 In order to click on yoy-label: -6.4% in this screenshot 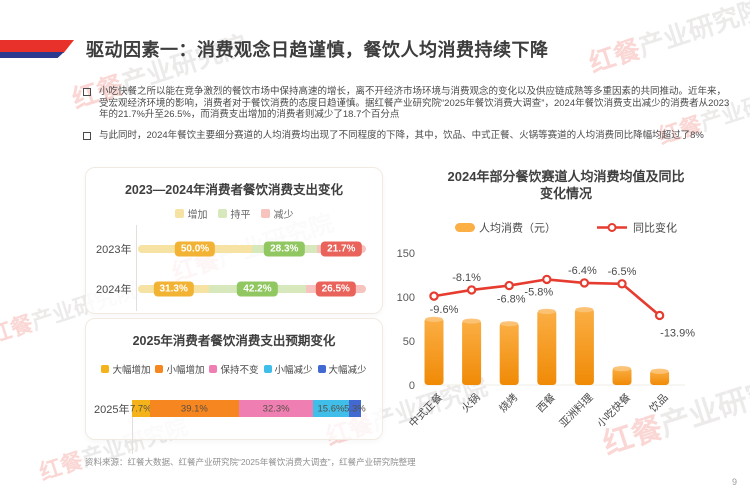, I will do `click(582, 271)`.